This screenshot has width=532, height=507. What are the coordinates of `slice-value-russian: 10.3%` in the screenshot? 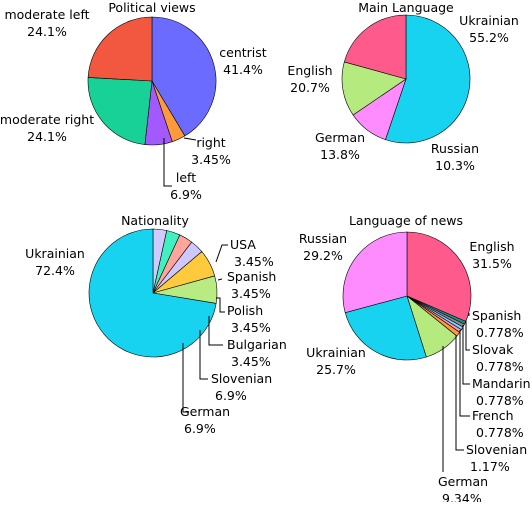 It's located at (455, 165).